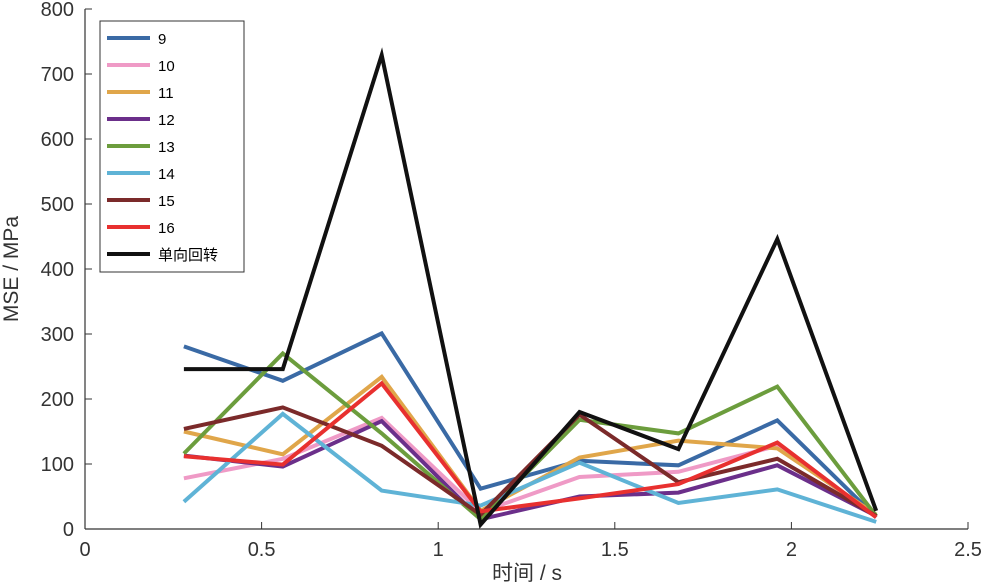 The width and height of the screenshot is (986, 585). Describe the element at coordinates (57, 140) in the screenshot. I see `y-tick-label: 600` at that location.